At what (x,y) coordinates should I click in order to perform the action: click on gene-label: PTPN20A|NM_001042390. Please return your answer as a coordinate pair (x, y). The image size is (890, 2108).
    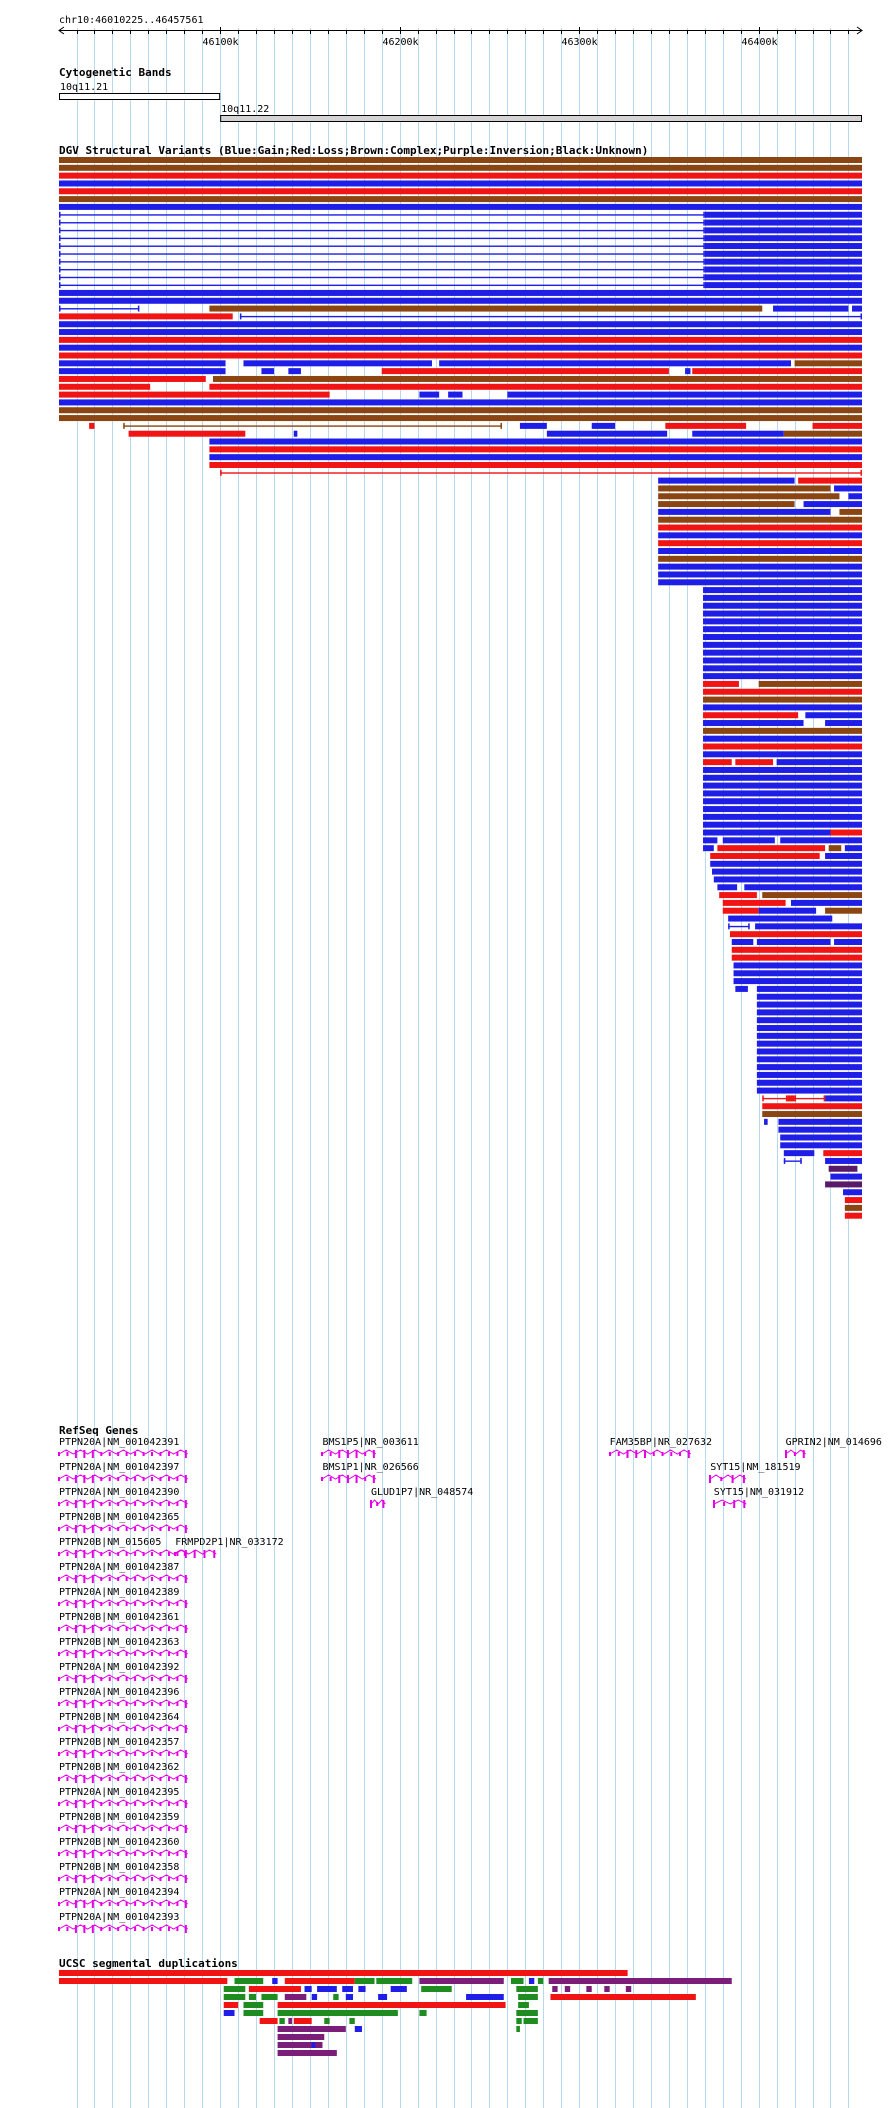
    Looking at the image, I should click on (119, 1492).